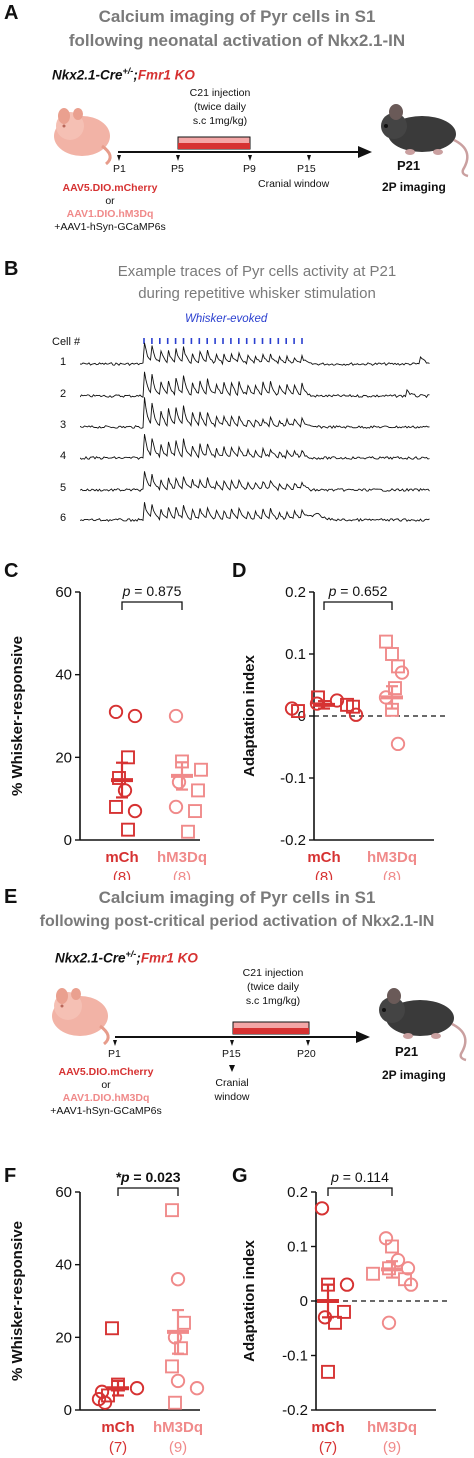 The width and height of the screenshot is (474, 1458). What do you see at coordinates (409, 165) in the screenshot?
I see `endpoint-p21: P21` at bounding box center [409, 165].